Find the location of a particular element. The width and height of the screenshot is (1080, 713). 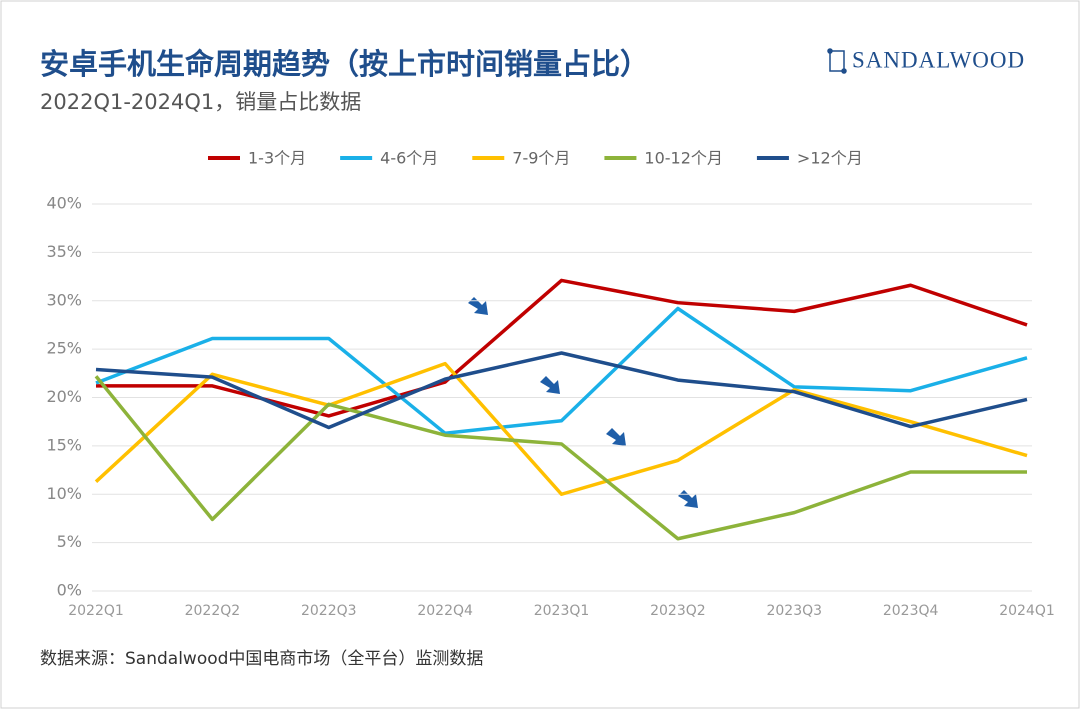

y-tick-label: 5% is located at coordinates (69, 541).